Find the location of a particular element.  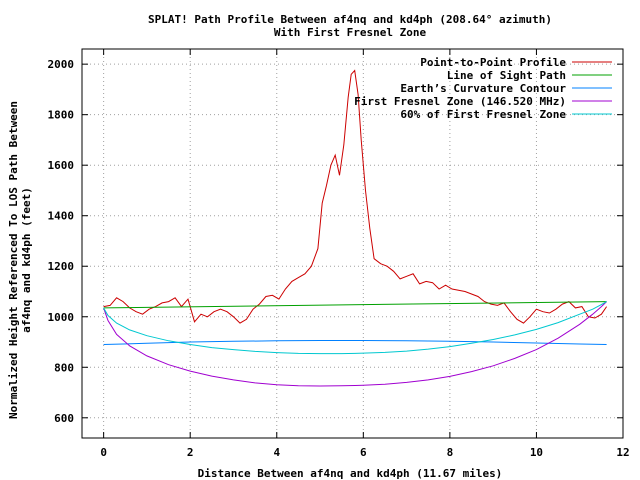

legend-label-3: First Fresnel Zone (146.520 MHz) is located at coordinates (460, 101).